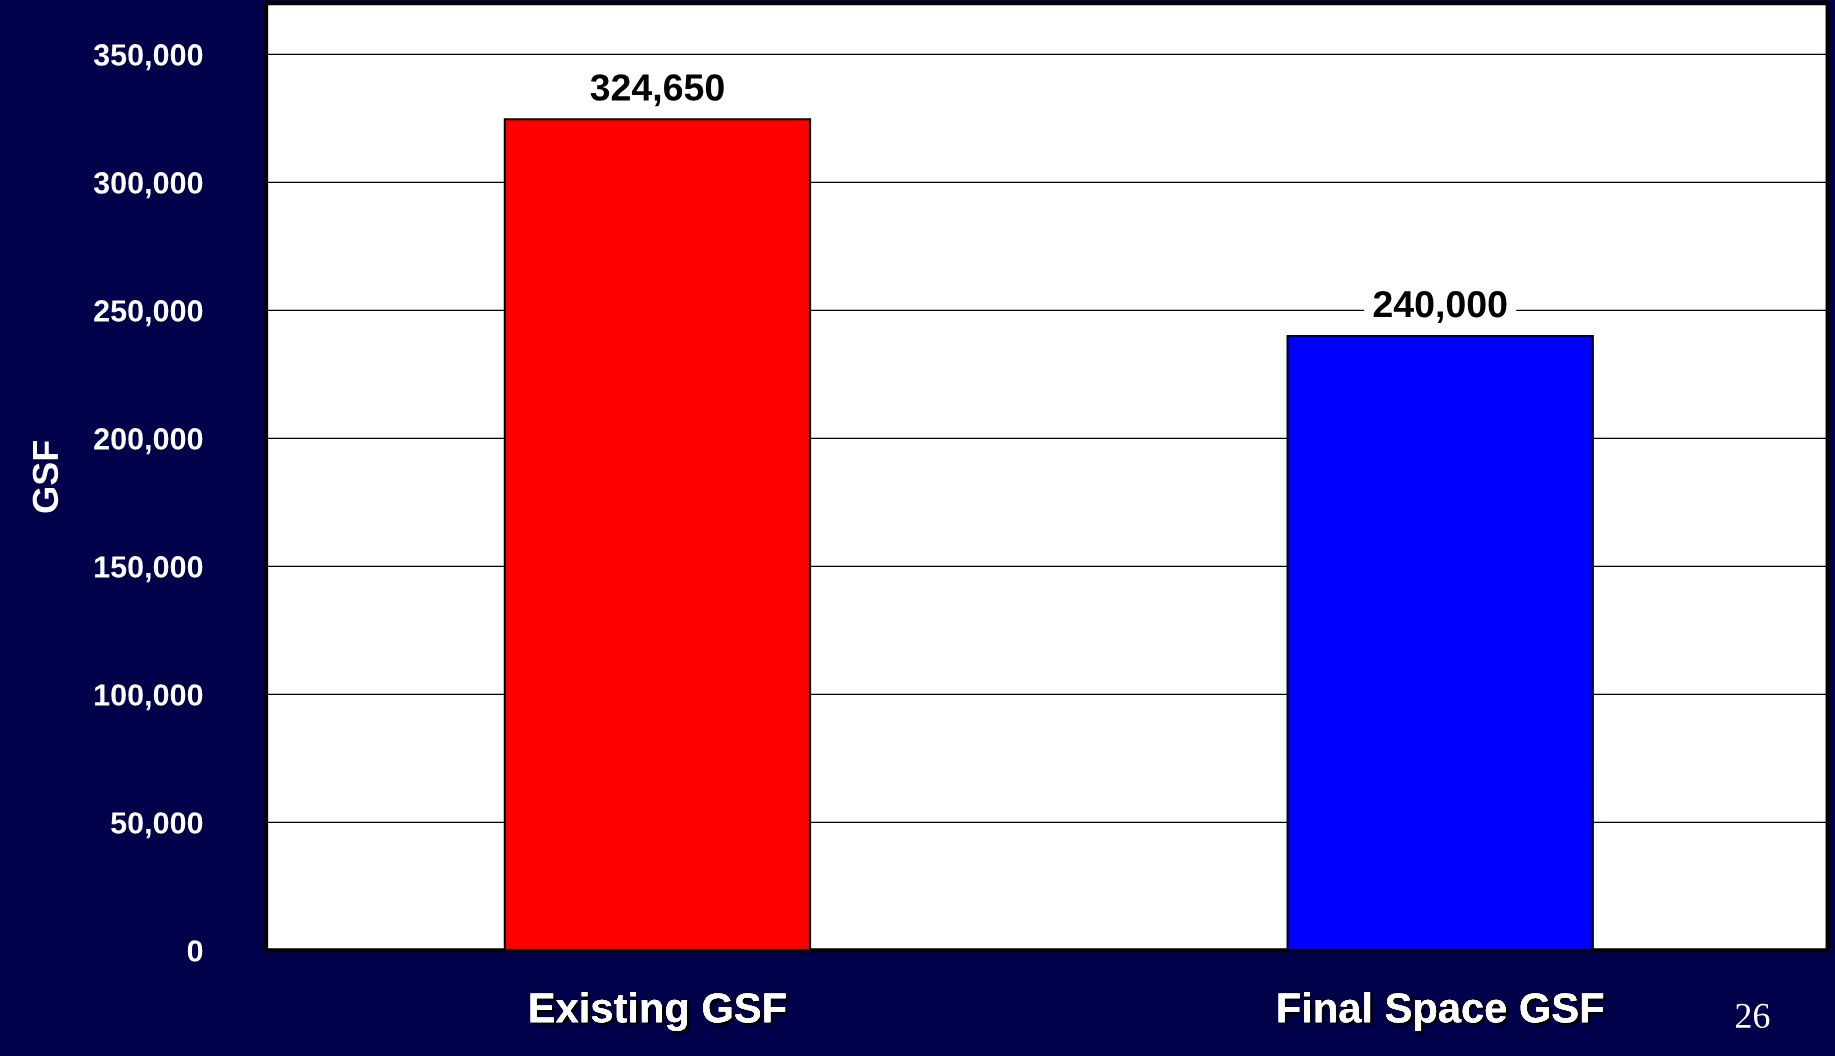 This screenshot has width=1835, height=1056. Describe the element at coordinates (1442, 1013) in the screenshot. I see `x-tick-label: Final Space GSF` at that location.